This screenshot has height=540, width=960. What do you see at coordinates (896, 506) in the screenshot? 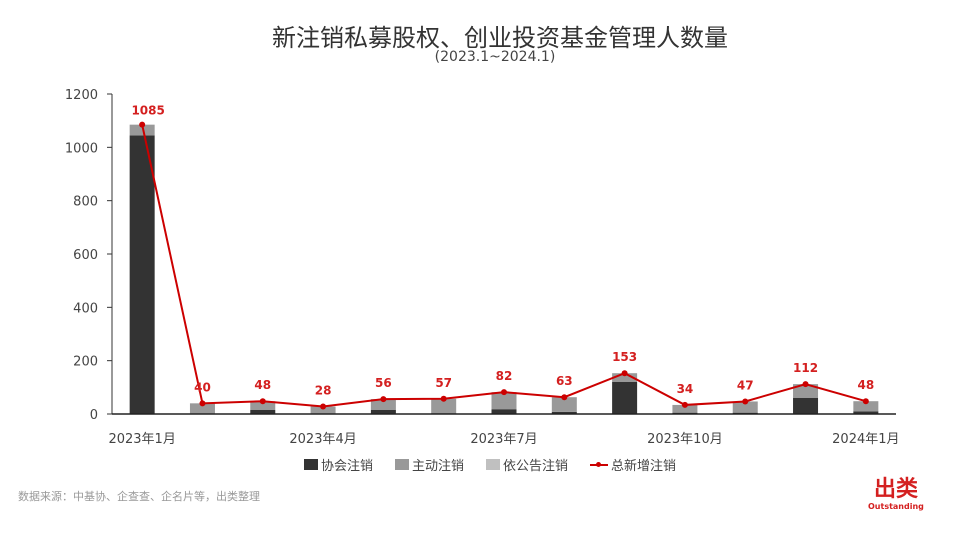
I see `logo-en: Outstanding` at bounding box center [896, 506].